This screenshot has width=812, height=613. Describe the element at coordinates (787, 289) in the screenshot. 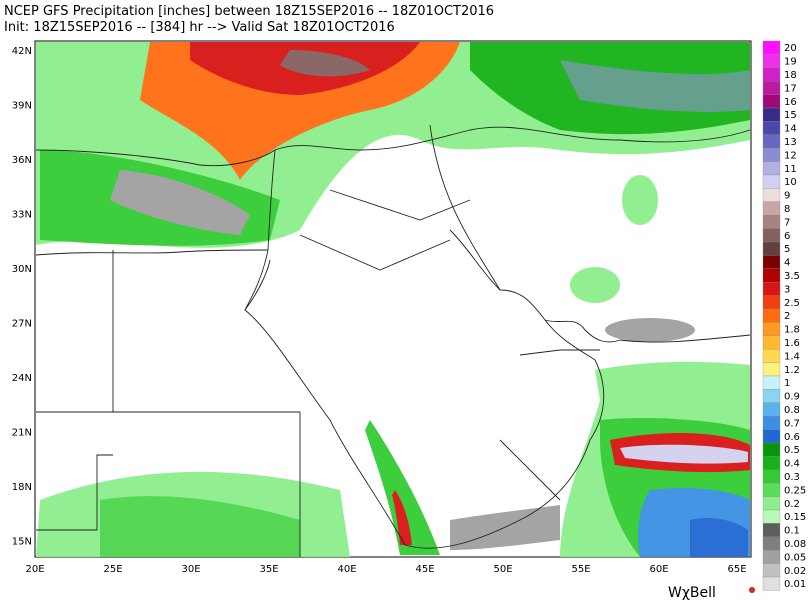

I see `colorbar-label: 3` at that location.